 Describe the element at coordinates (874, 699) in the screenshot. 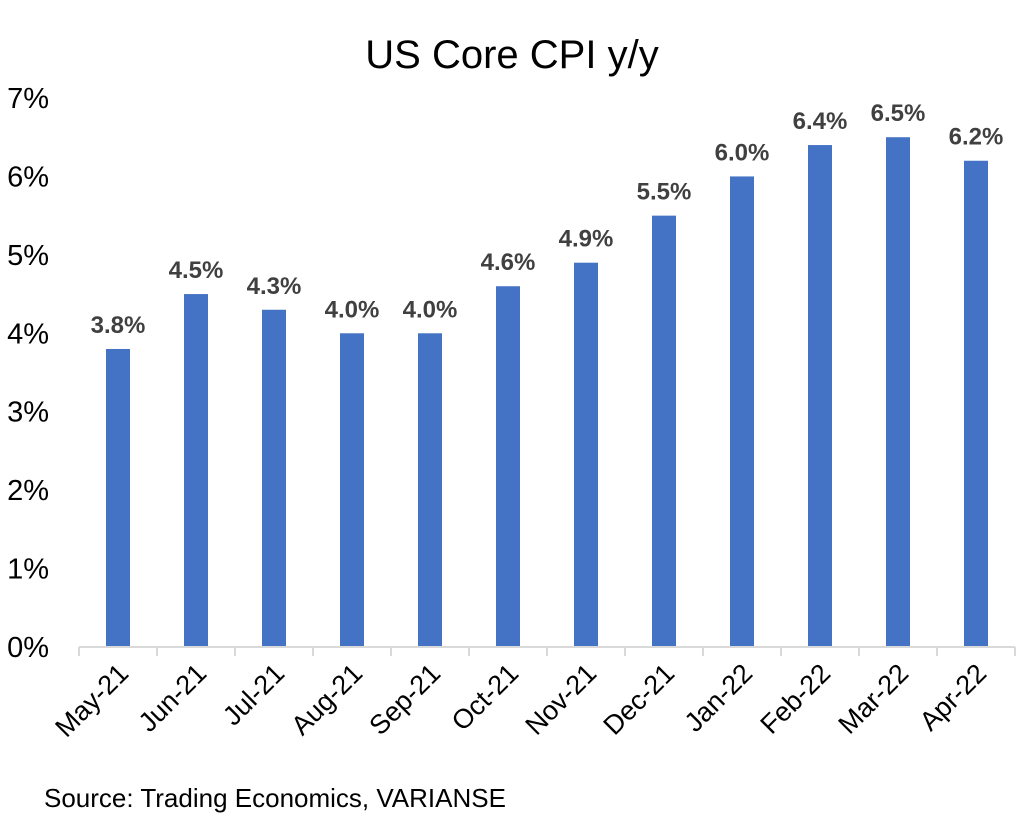

I see `x-tick-label: Mar-22` at that location.